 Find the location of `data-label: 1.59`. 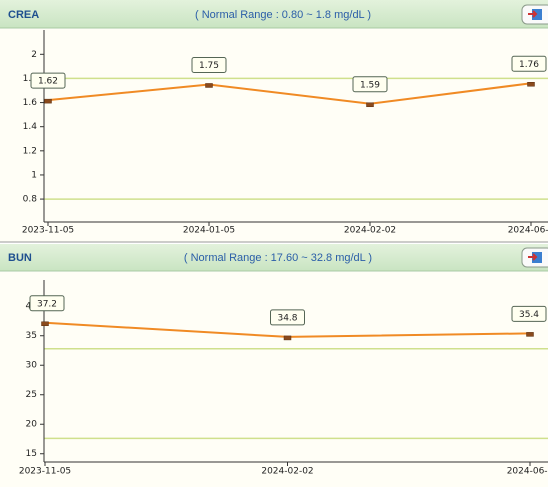

data-label: 1.59 is located at coordinates (370, 85).